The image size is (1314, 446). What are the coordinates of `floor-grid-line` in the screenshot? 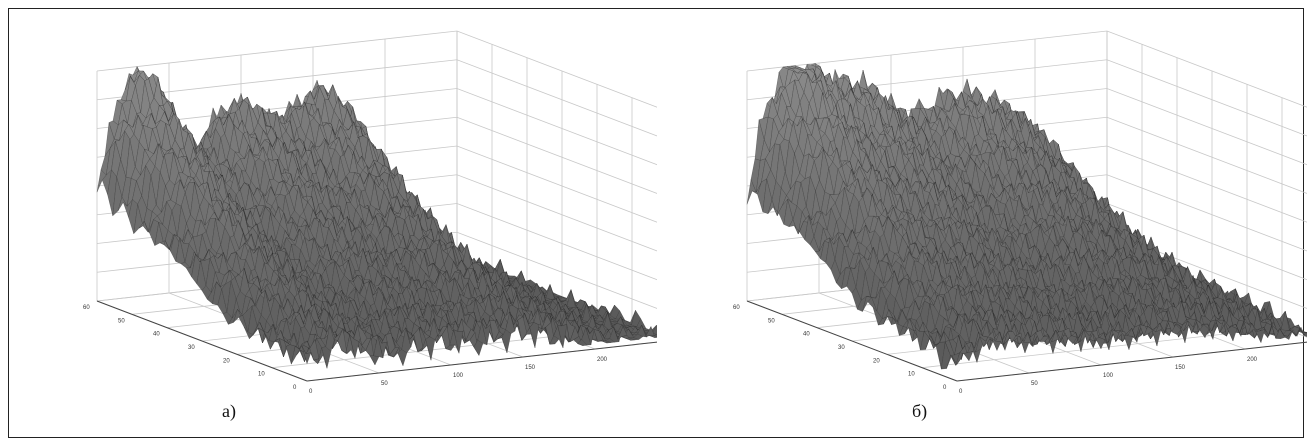 It's located at (1102, 348).